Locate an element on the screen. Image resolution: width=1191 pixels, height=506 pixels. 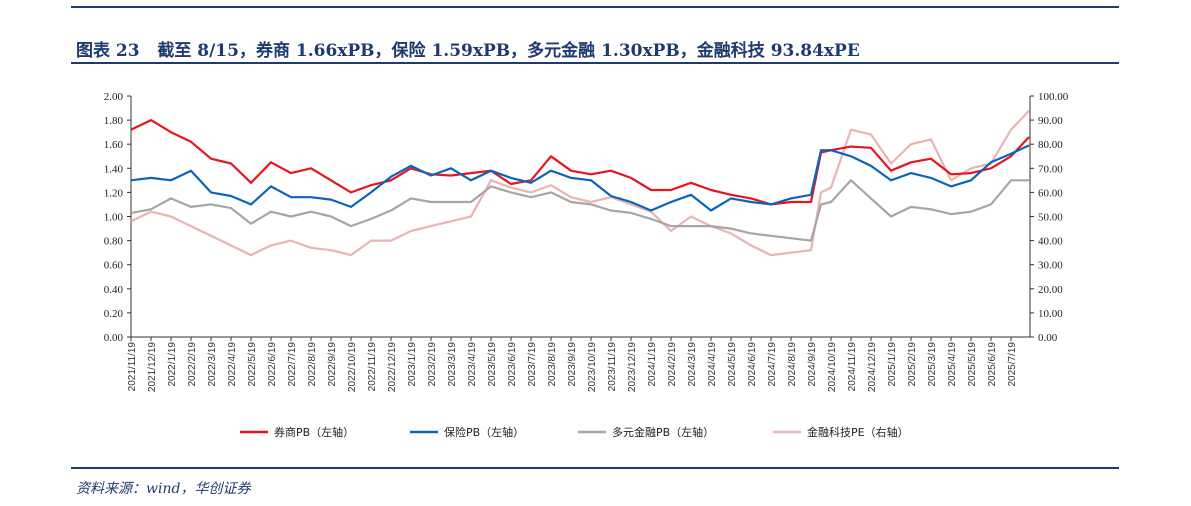
x-tick-label: 2023/8/19 is located at coordinates (552, 364).